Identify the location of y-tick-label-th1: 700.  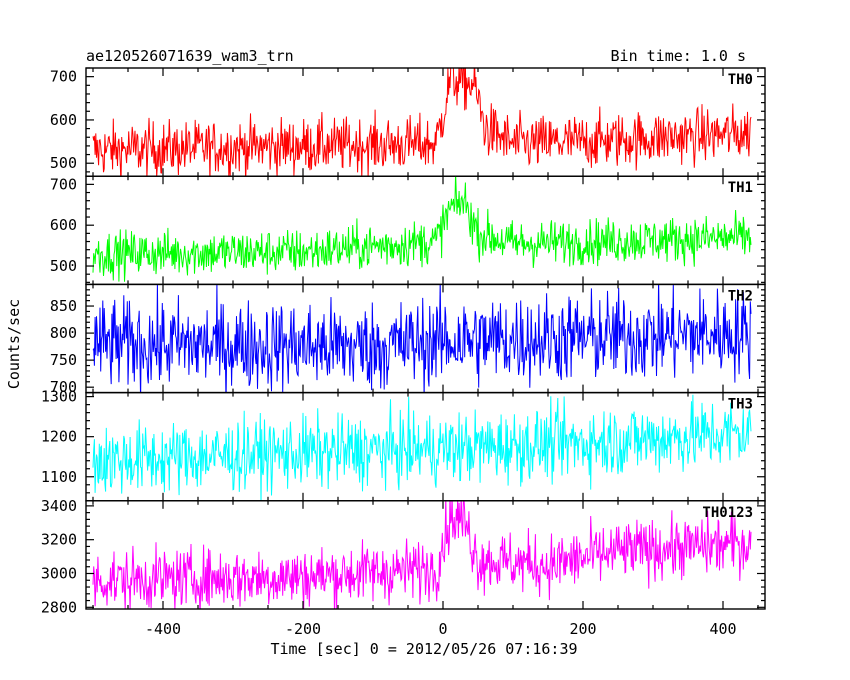
(63, 184).